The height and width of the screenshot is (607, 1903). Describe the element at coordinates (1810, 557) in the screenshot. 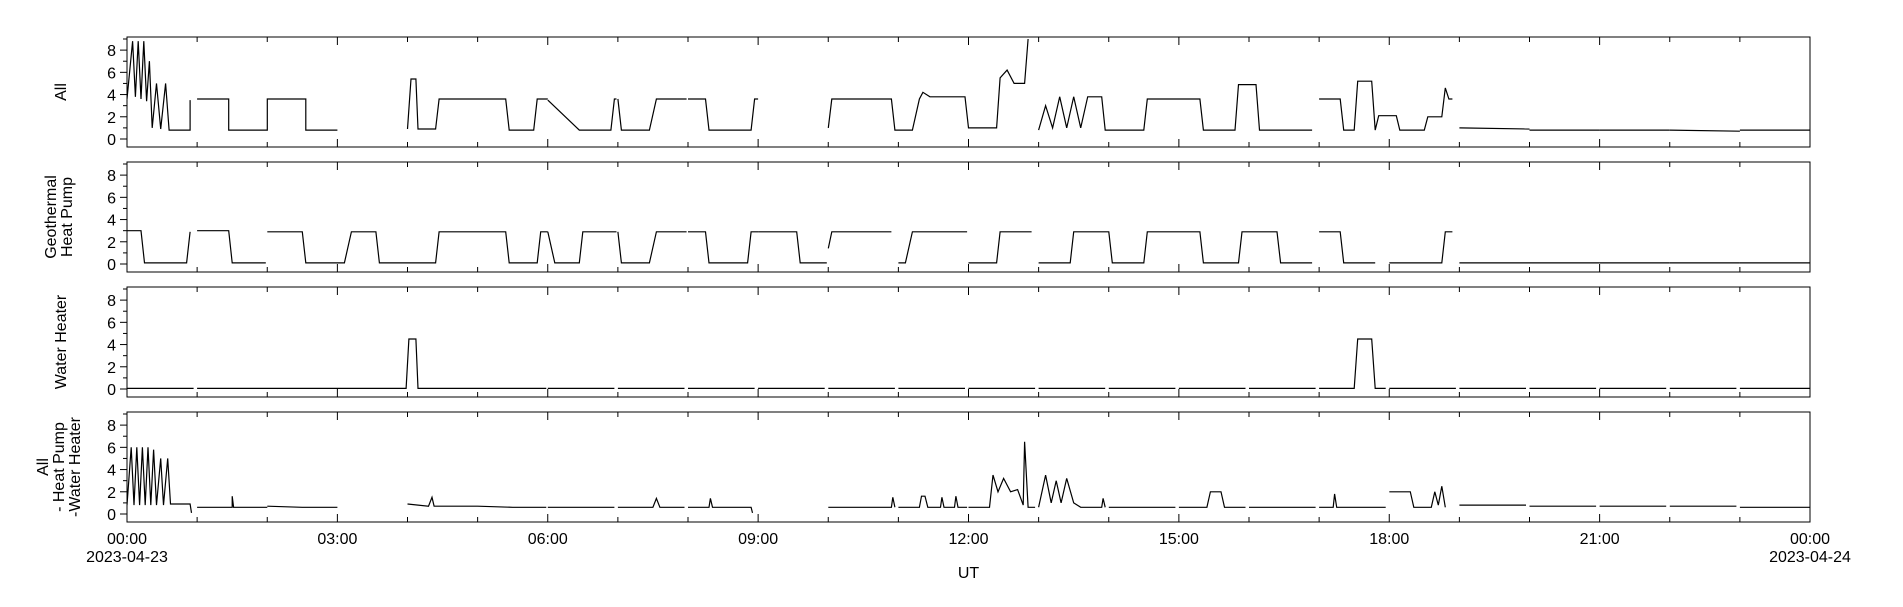

I see `x-tick-date-label: 2023-04-24` at that location.